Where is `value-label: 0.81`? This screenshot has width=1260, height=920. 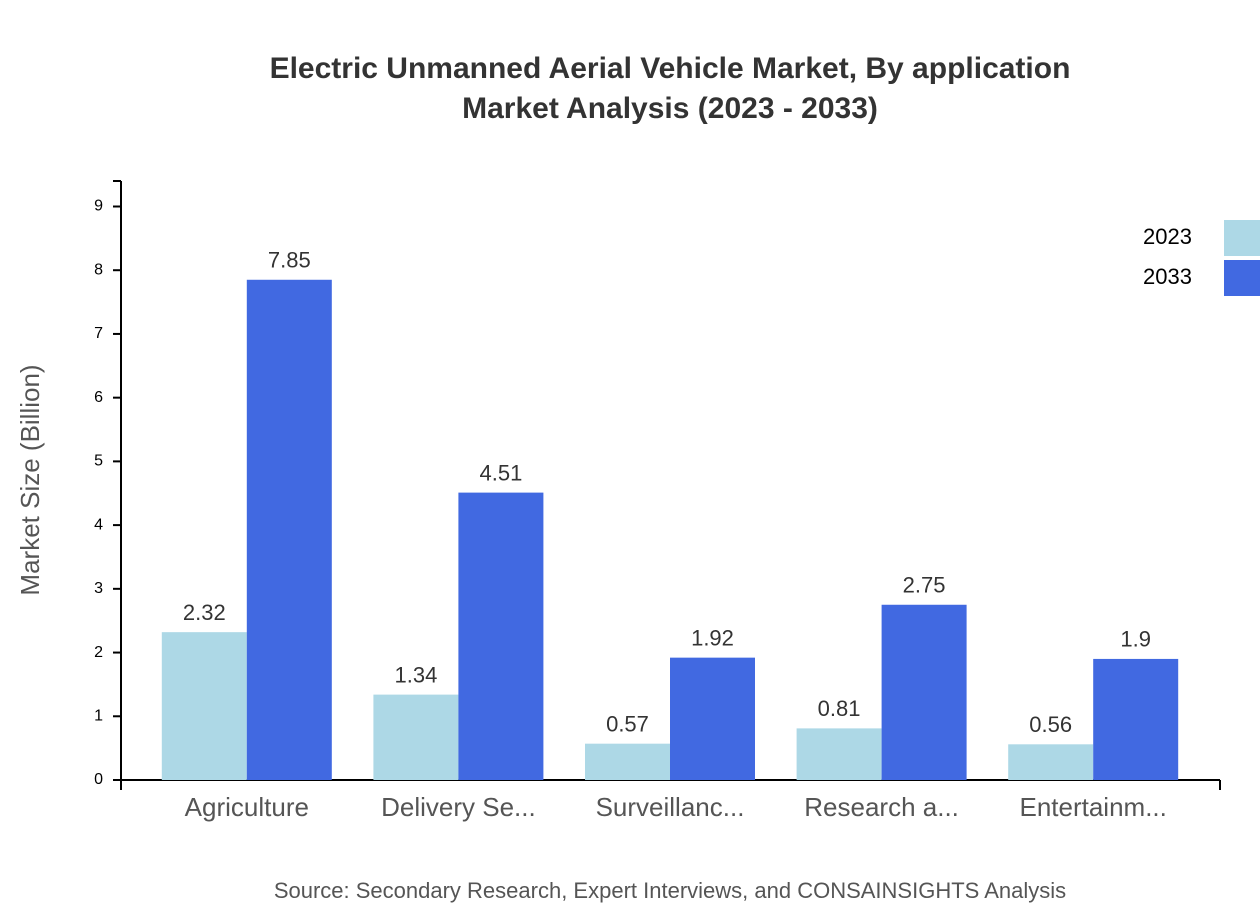
value-label: 0.81 is located at coordinates (839, 708).